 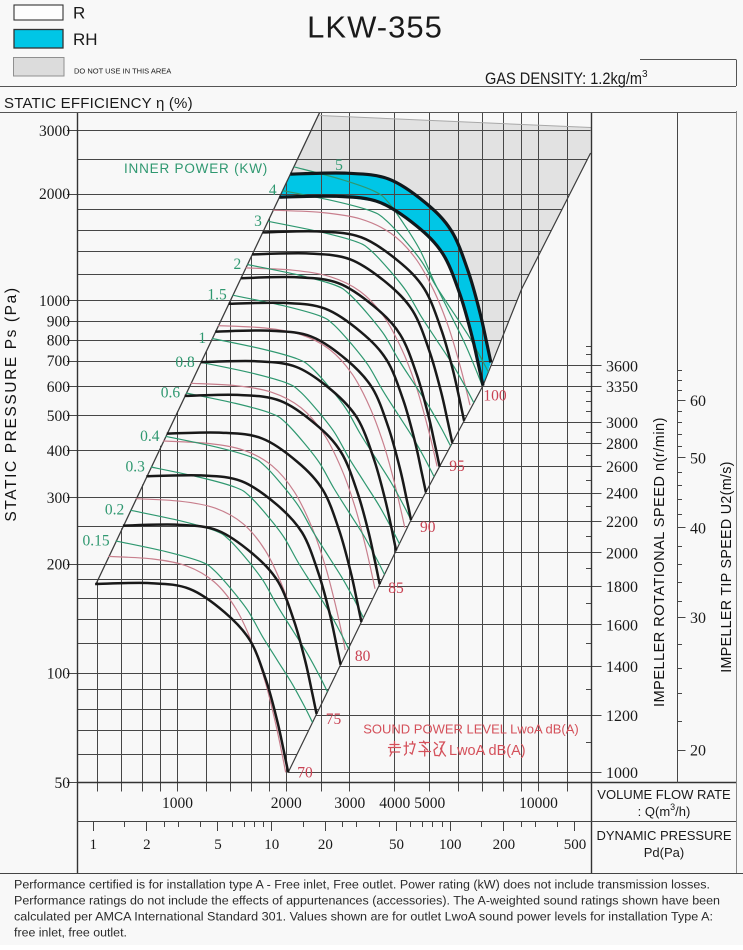 What do you see at coordinates (664, 852) in the screenshot?
I see `svg-text: Pd(Pa)` at bounding box center [664, 852].